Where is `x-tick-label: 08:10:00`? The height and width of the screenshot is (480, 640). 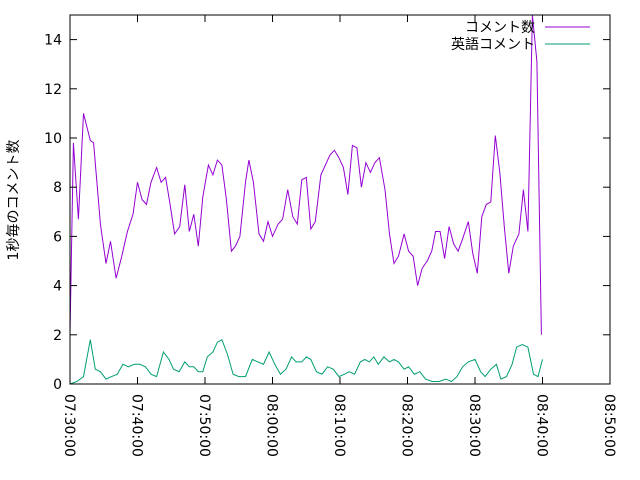
x-tick-label: 08:10:00 is located at coordinates (339, 425).